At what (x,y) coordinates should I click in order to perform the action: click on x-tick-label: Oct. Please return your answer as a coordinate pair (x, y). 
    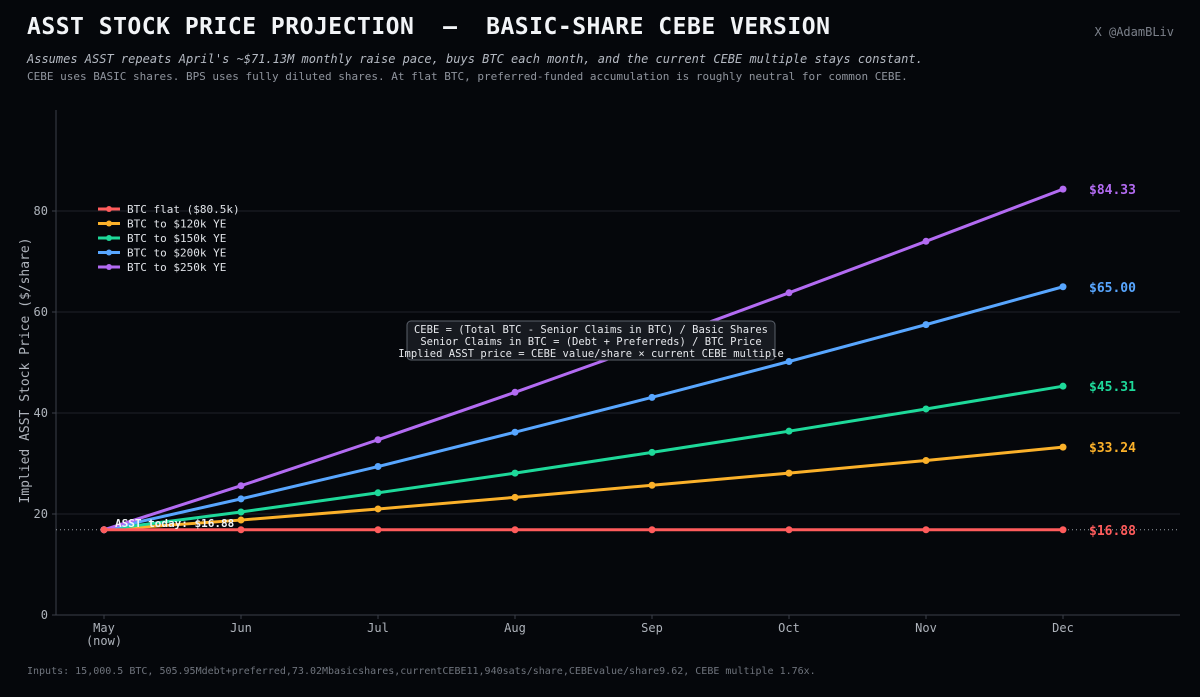
    Looking at the image, I should click on (789, 628).